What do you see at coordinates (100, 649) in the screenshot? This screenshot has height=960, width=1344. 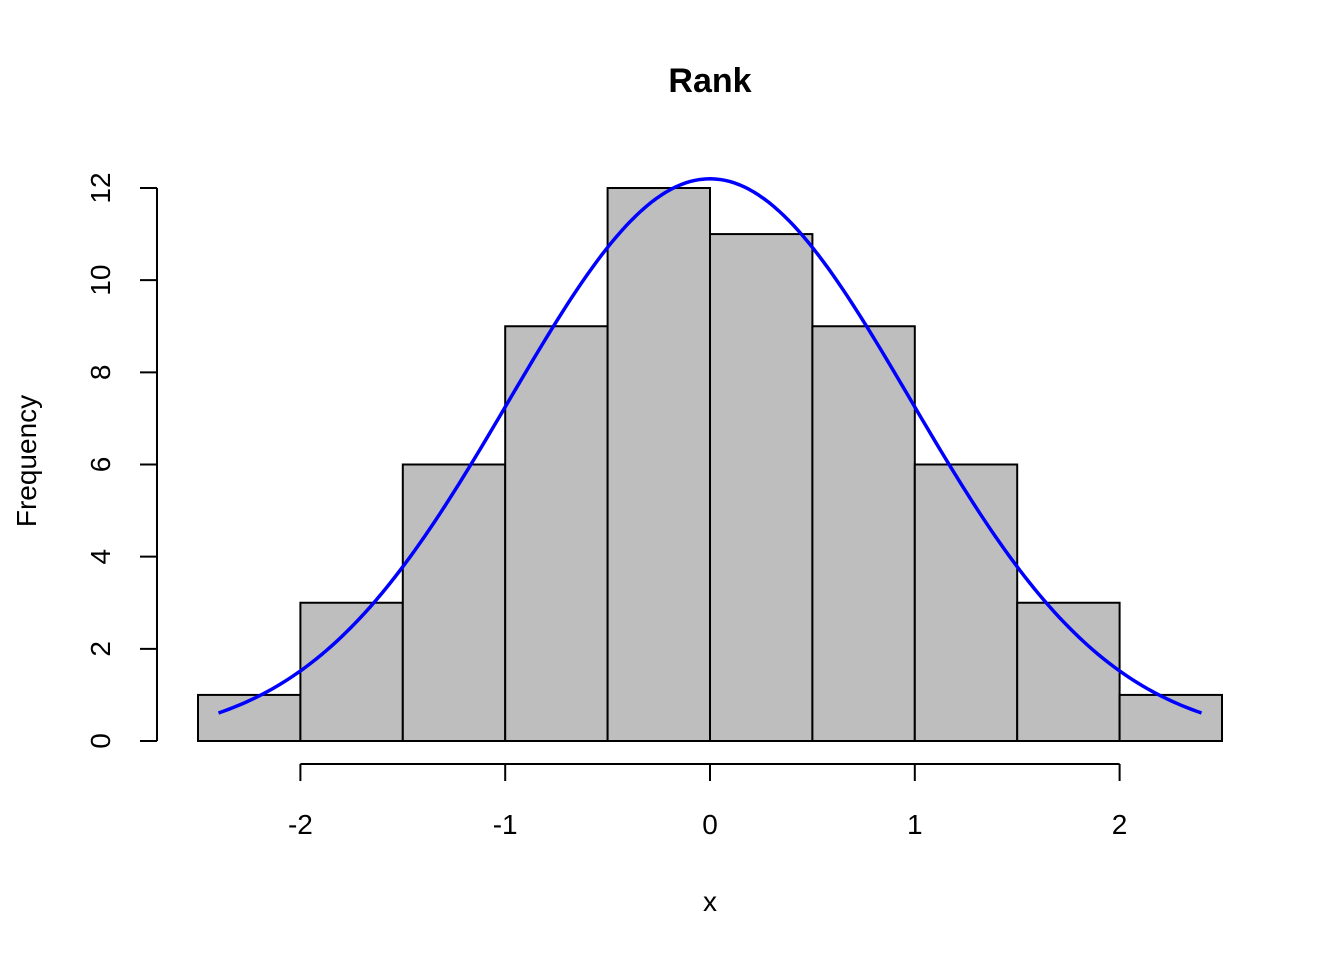 I see `y-tick-label-2: 2` at bounding box center [100, 649].